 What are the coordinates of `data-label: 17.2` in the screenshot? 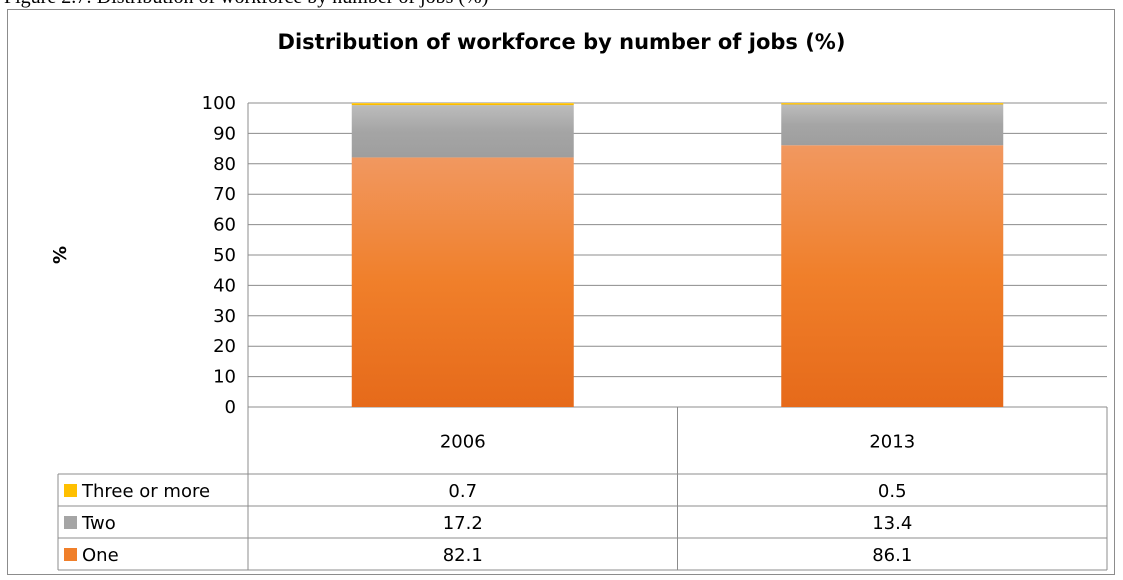 It's located at (463, 523).